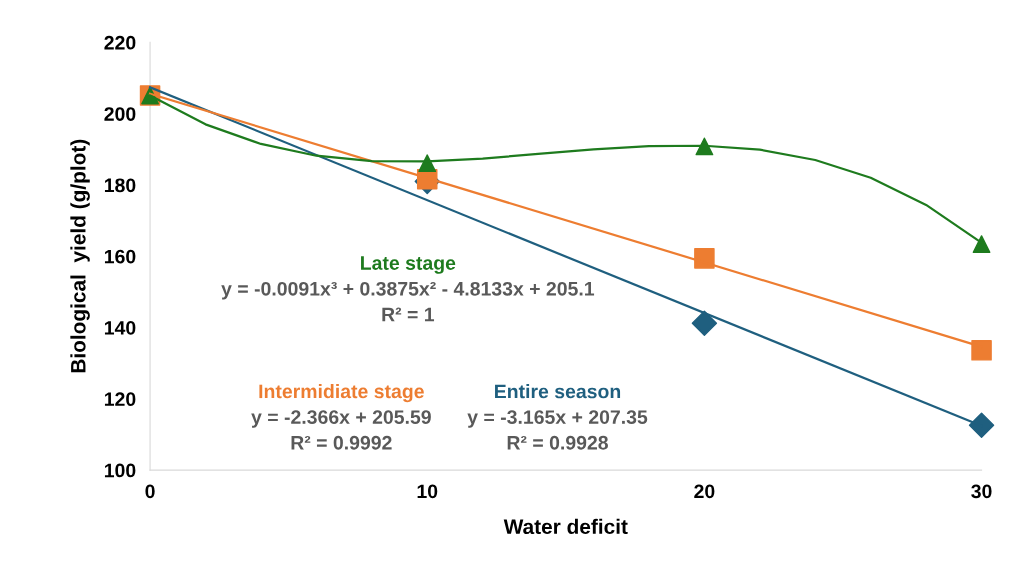 The height and width of the screenshot is (565, 1014). What do you see at coordinates (704, 491) in the screenshot?
I see `x-tick-label: 20` at bounding box center [704, 491].